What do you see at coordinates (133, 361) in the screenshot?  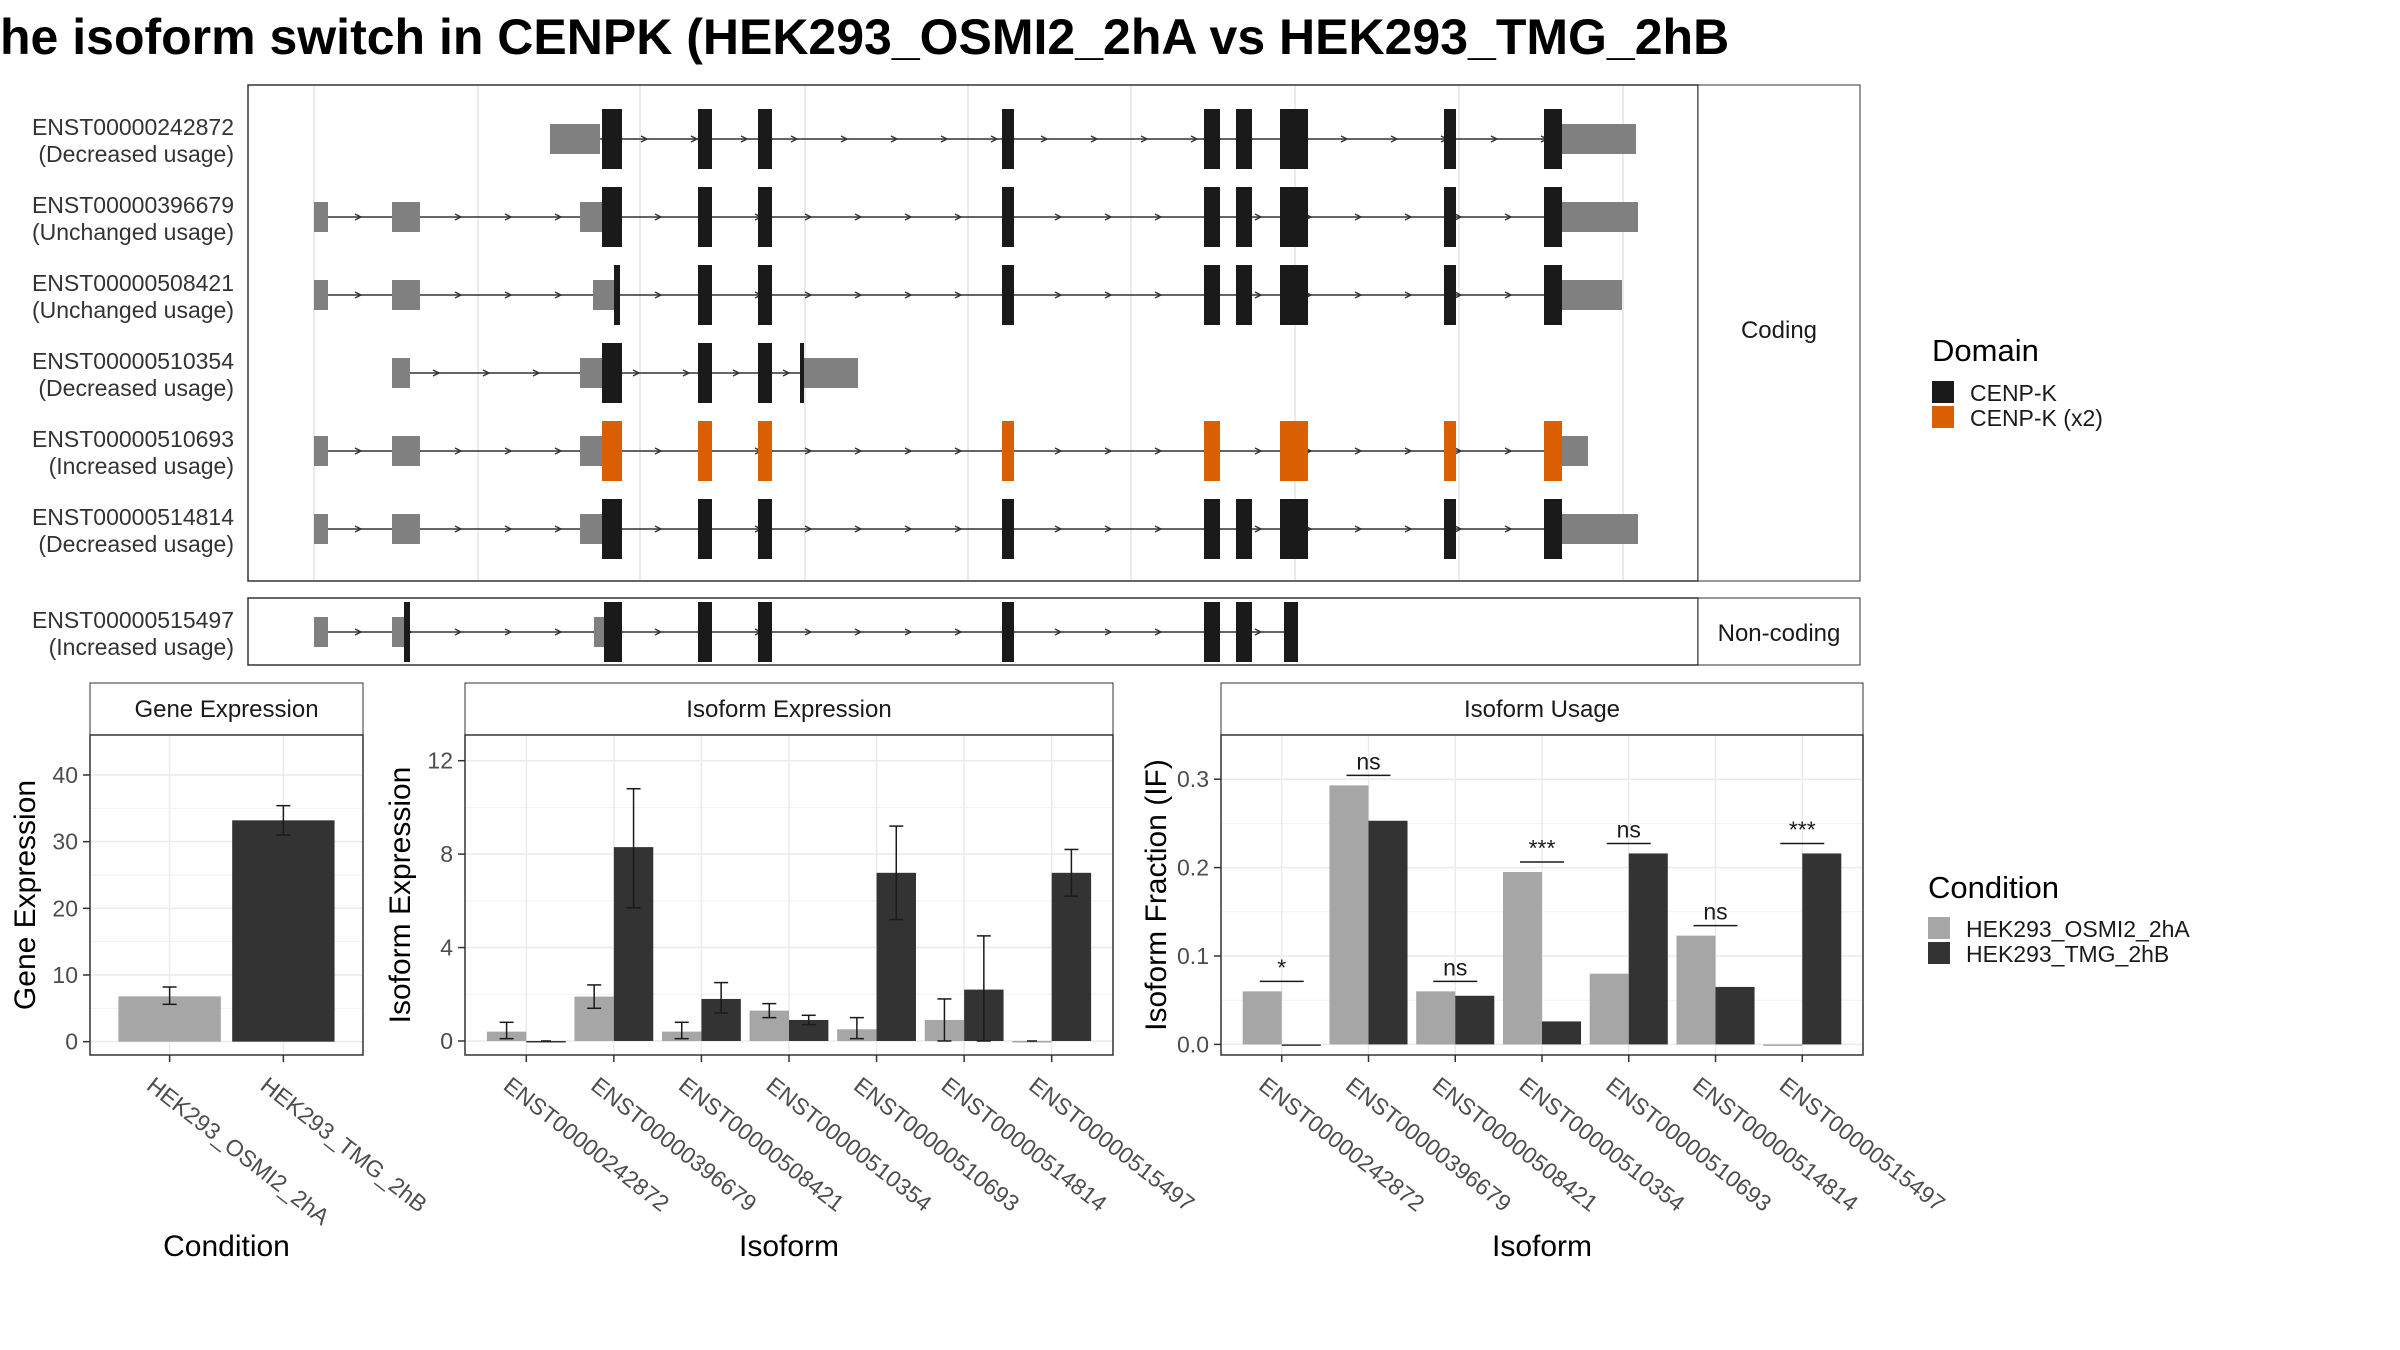 I see `transcript-id-label: ENST00000510354` at bounding box center [133, 361].